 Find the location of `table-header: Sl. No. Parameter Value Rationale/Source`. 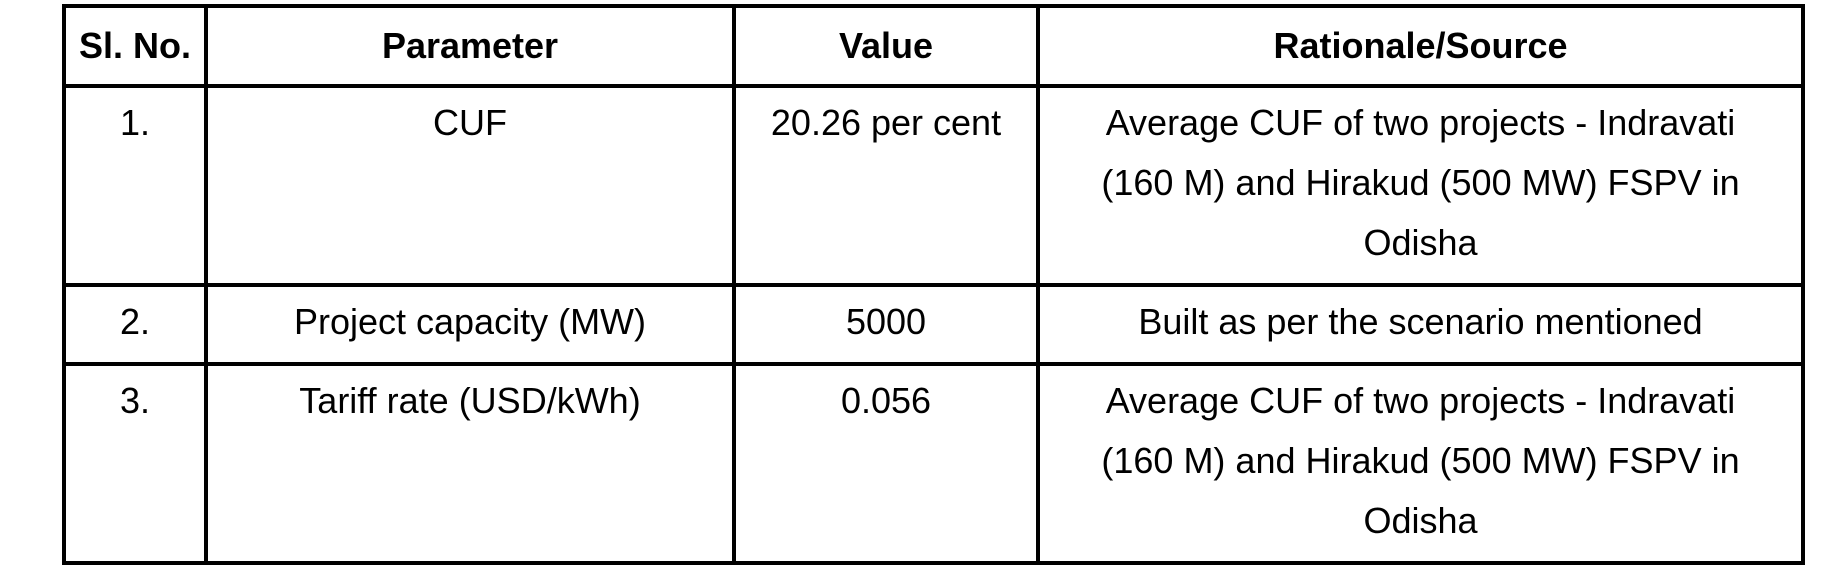

table-header: Sl. No. Parameter Value Rationale/Source is located at coordinates (933, 46).